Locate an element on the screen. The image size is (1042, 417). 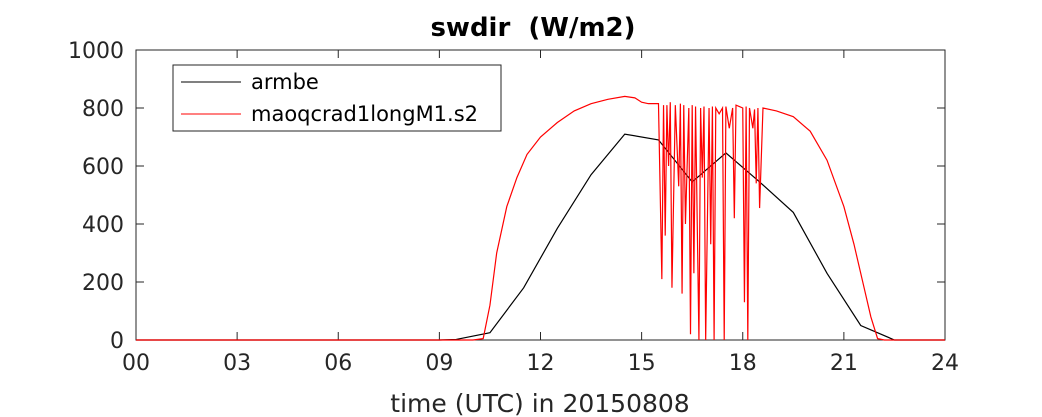
x-axis-title: time (UTC) in 20150808 is located at coordinates (539, 403).